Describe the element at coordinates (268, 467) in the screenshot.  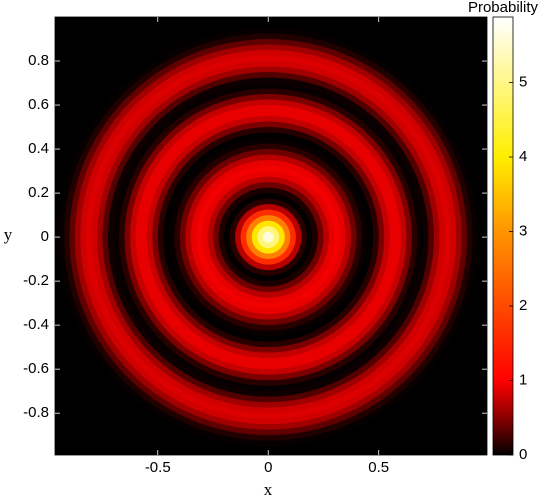
I see `x-tick-label: 0` at that location.